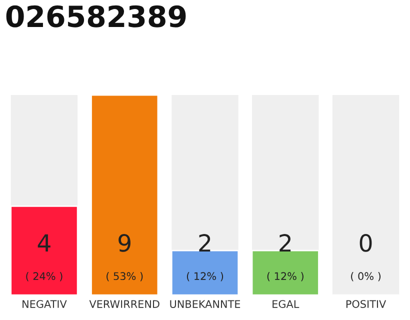 This screenshot has height=320, width=410. What do you see at coordinates (286, 304) in the screenshot?
I see `x-tick-label: EGAL` at bounding box center [286, 304].